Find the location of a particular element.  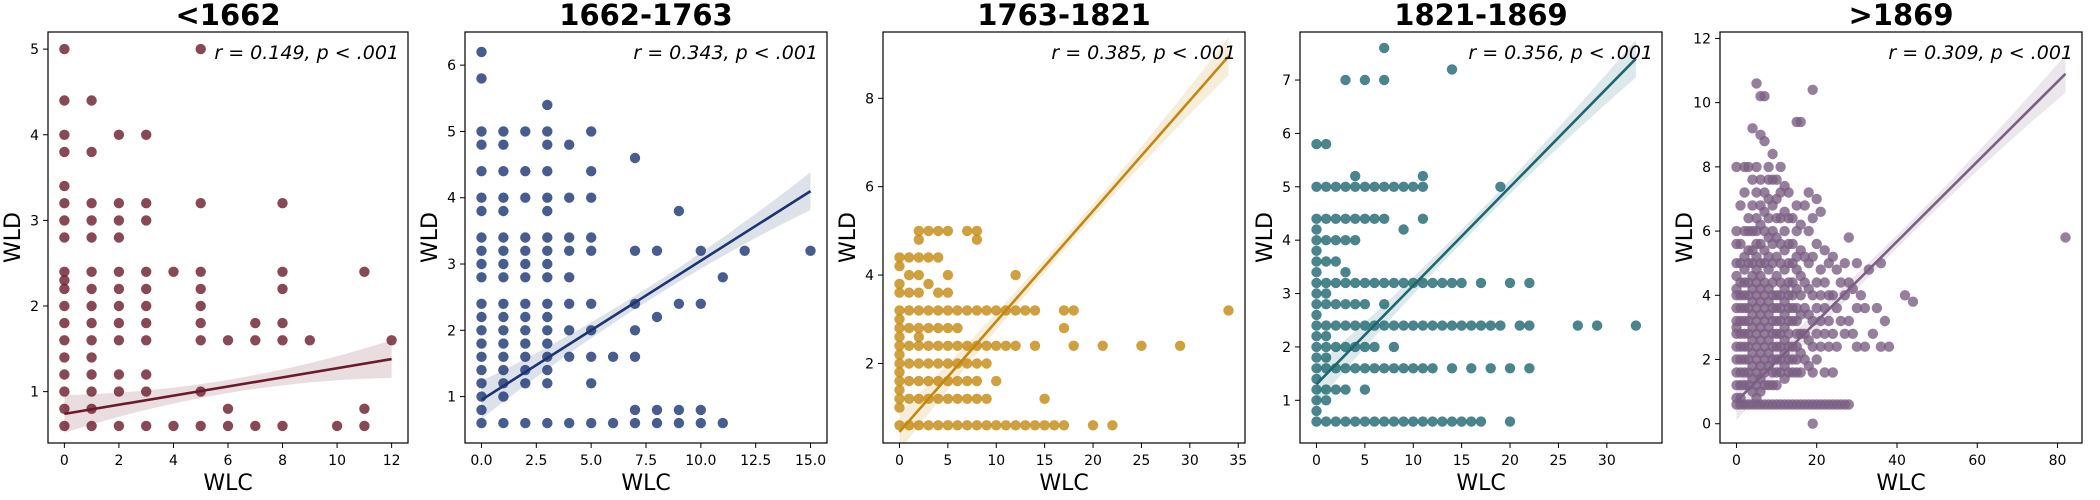

x-tick-label: 2 is located at coordinates (118, 461).